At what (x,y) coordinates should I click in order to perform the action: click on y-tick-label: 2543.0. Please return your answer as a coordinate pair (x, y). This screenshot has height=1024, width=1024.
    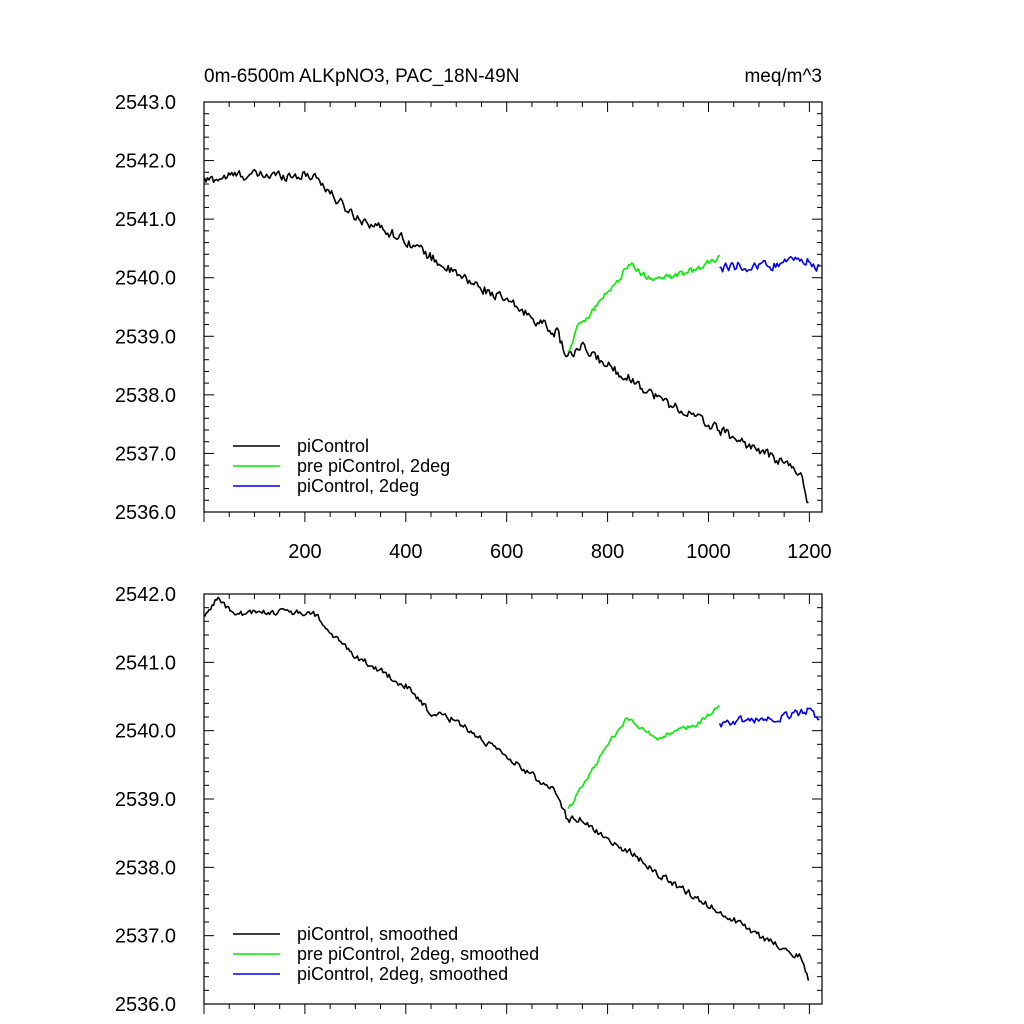
    Looking at the image, I should click on (145, 103).